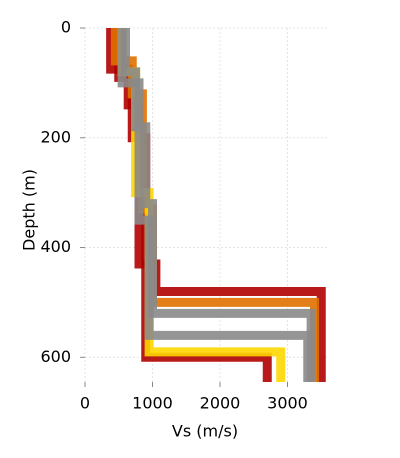 The height and width of the screenshot is (458, 400). I want to click on y-tick-label: 400, so click(55, 246).